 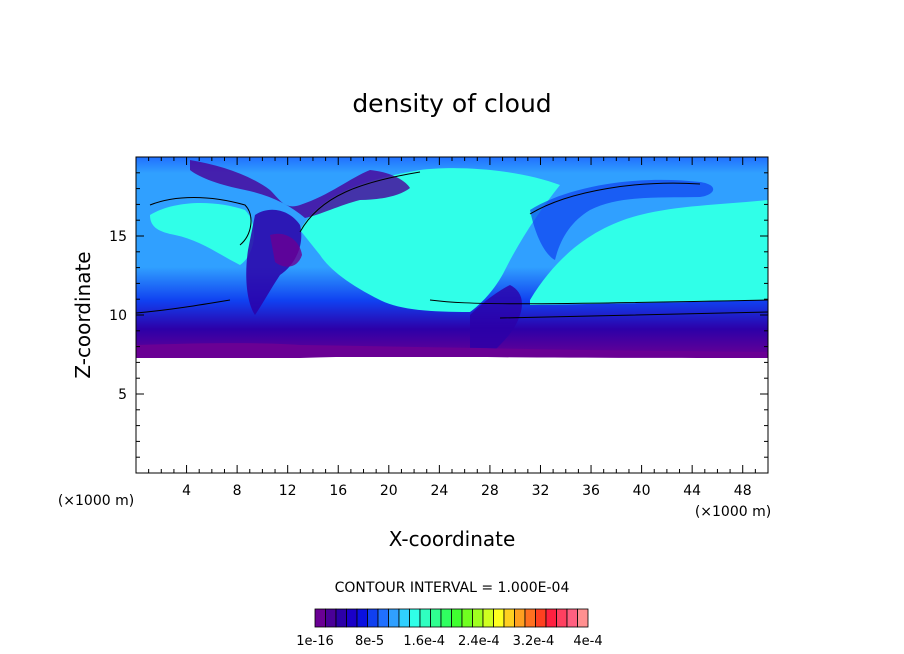 What do you see at coordinates (300, 189) in the screenshot?
I see `top-dark-patch` at bounding box center [300, 189].